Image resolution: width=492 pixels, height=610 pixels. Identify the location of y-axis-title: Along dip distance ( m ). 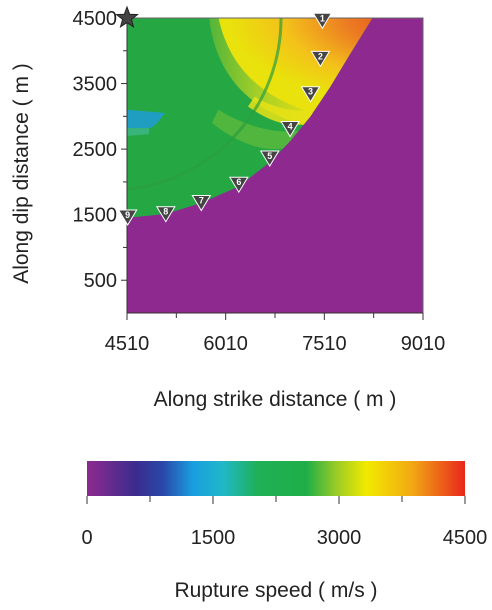
(21, 173).